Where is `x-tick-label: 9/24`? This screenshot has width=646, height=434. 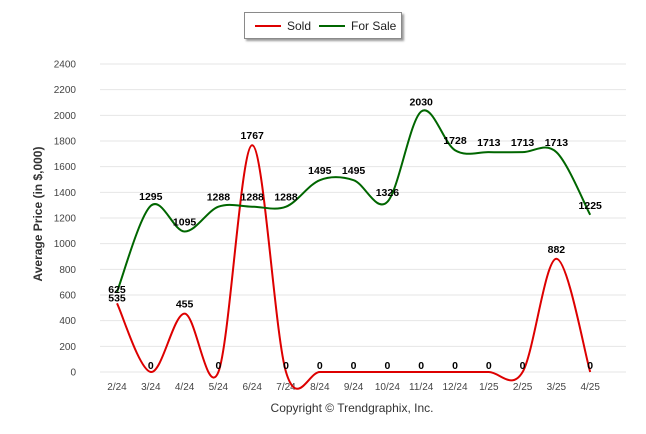
x-tick-label: 9/24 is located at coordinates (354, 387).